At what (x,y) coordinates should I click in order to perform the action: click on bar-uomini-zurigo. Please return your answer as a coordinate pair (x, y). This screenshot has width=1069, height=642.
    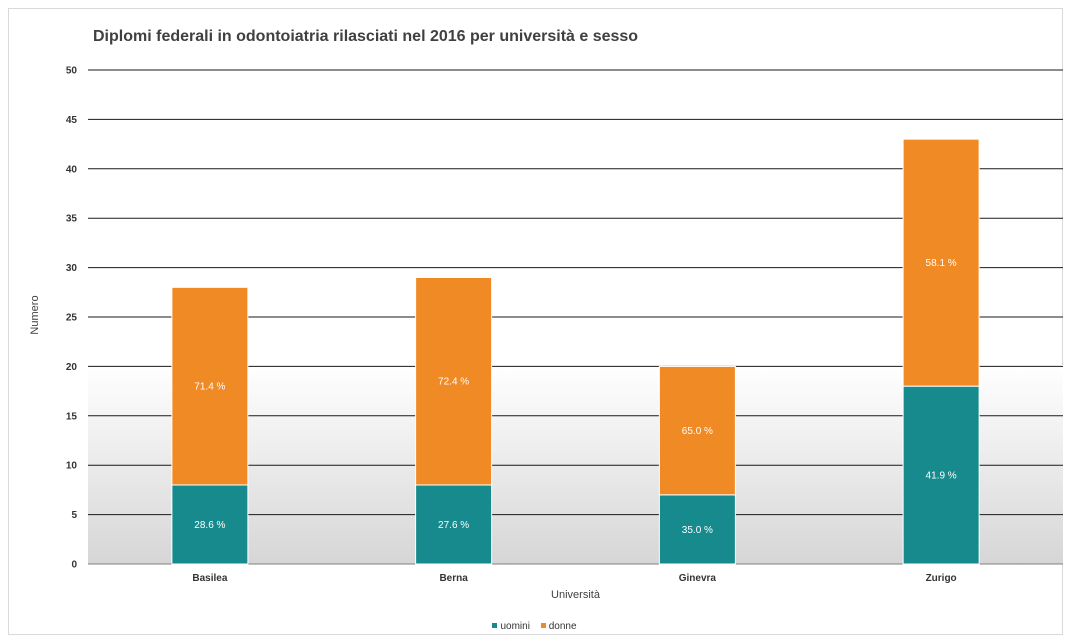
    Looking at the image, I should click on (941, 475).